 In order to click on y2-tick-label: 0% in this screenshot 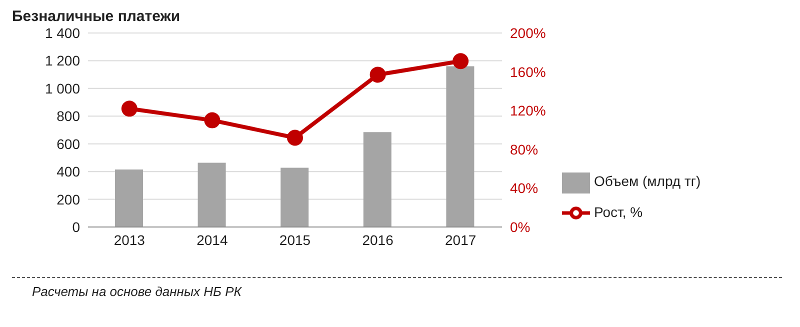, I will do `click(520, 226)`.